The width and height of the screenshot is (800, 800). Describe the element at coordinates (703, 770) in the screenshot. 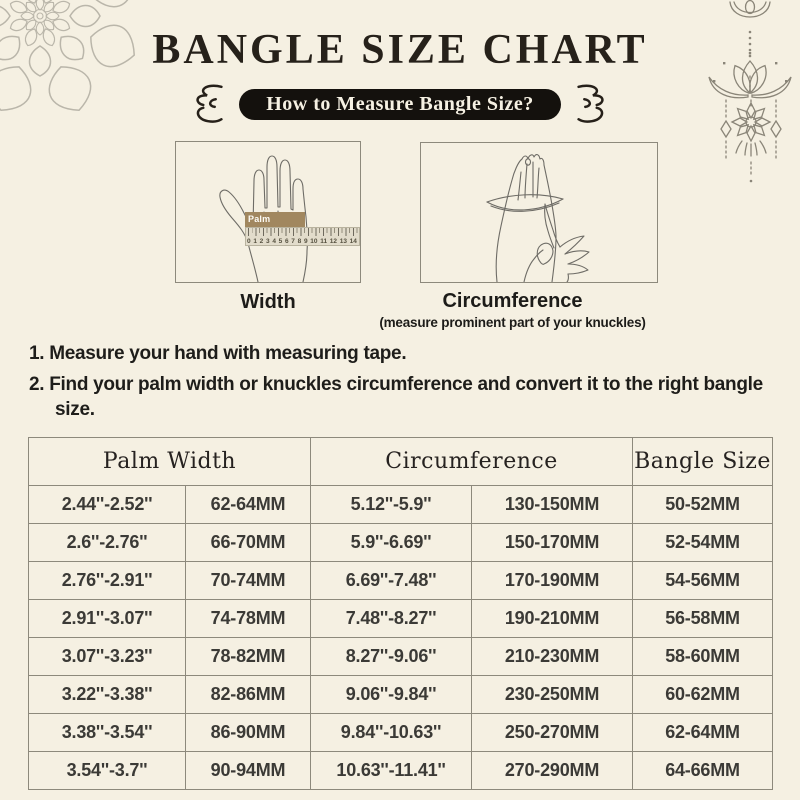

I see `table-cell: 64-66MM` at that location.